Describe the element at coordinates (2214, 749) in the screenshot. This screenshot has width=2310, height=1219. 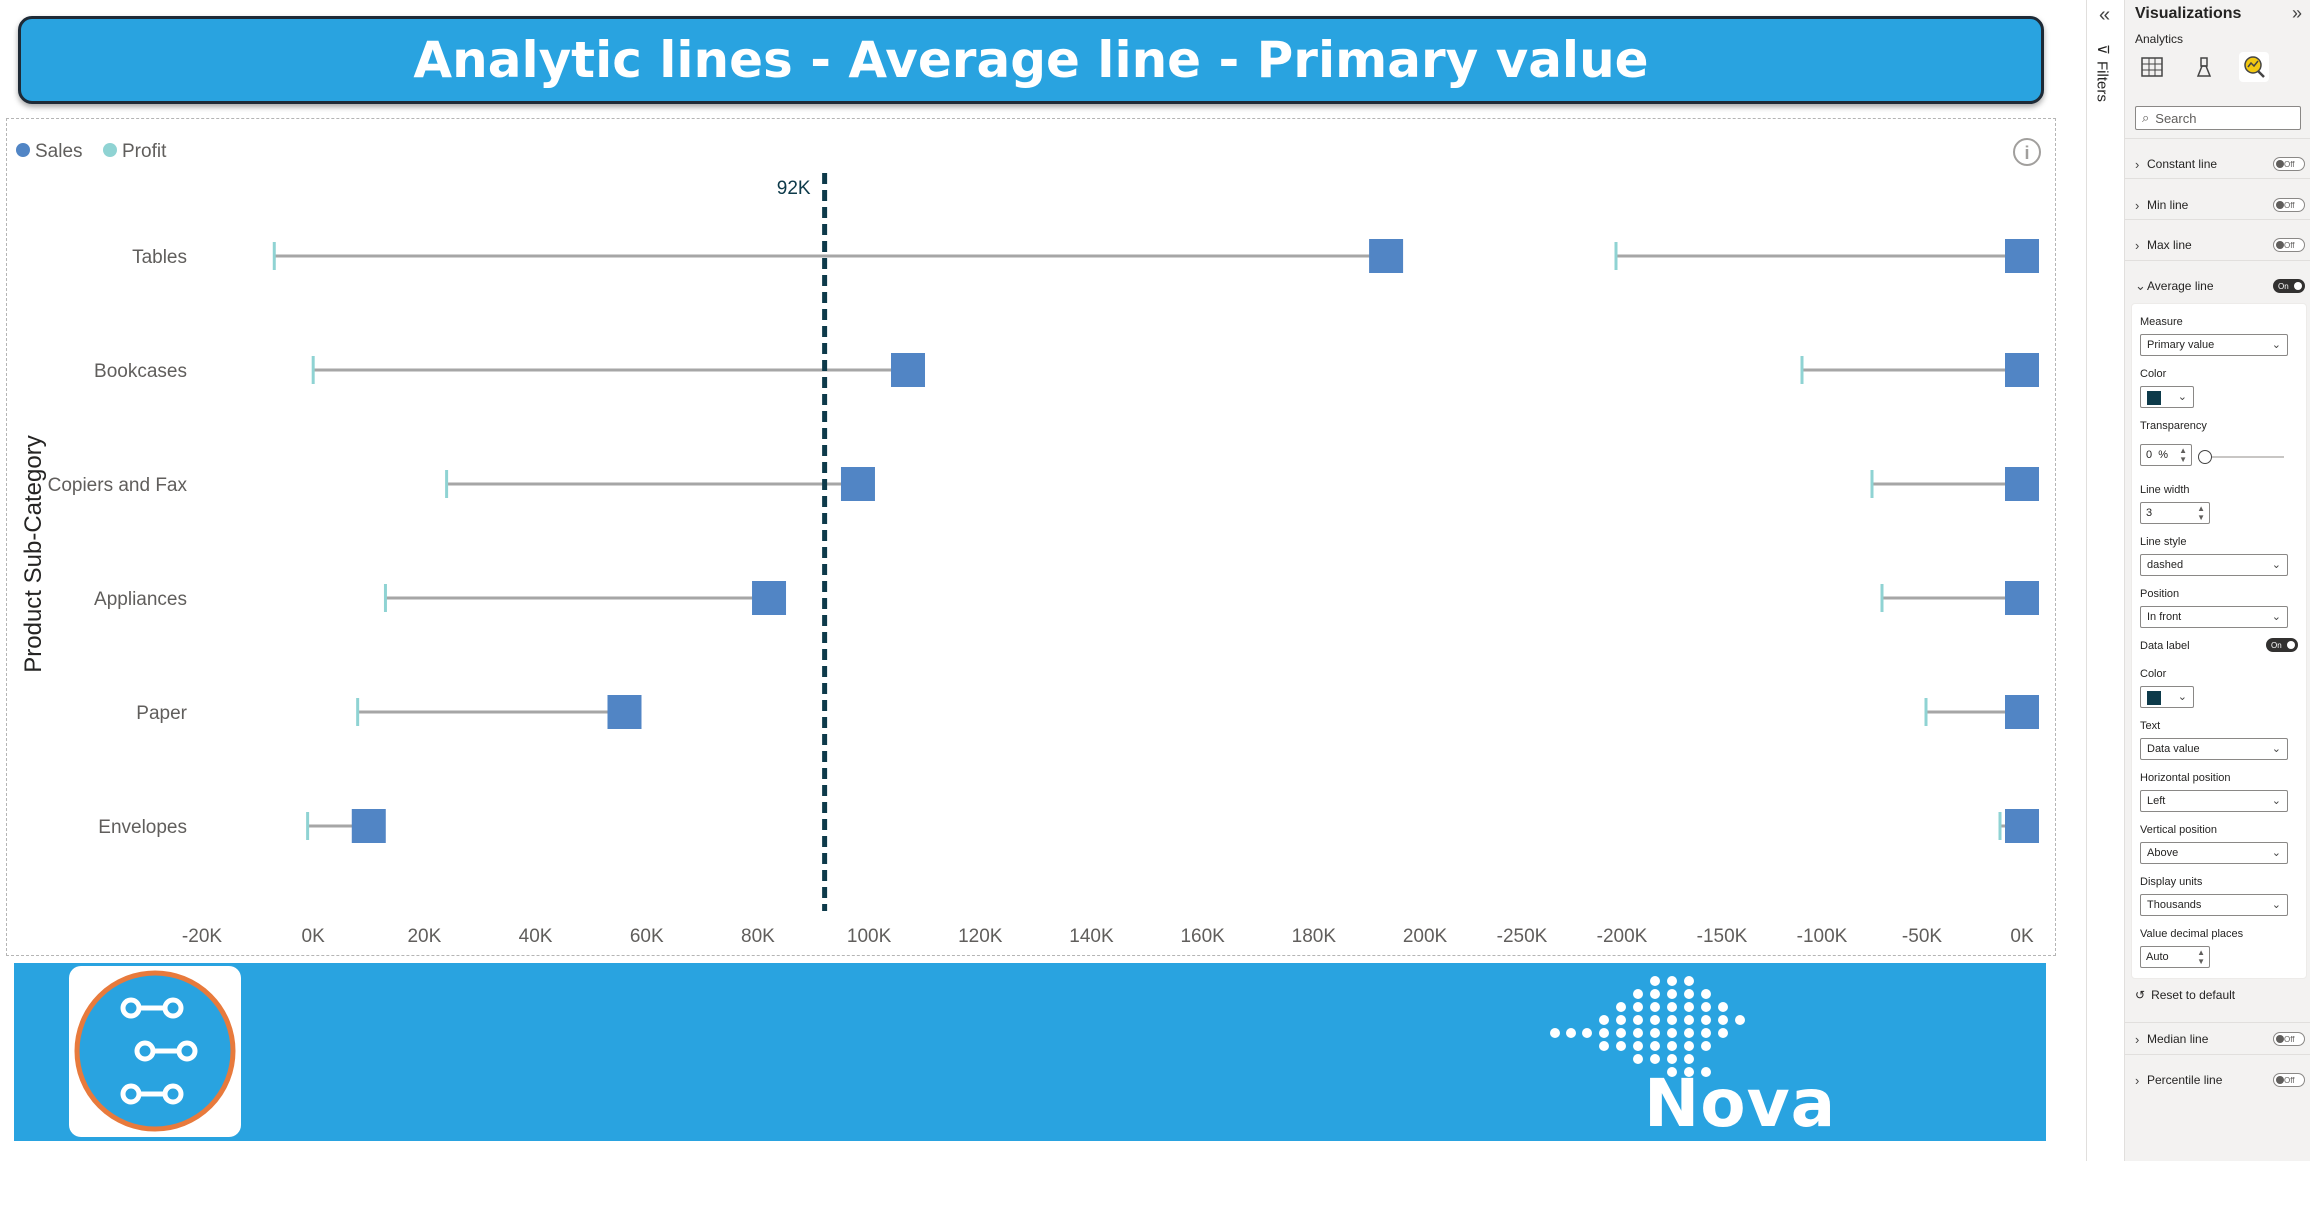
I see `text-dropdown: Data value ⌄` at that location.